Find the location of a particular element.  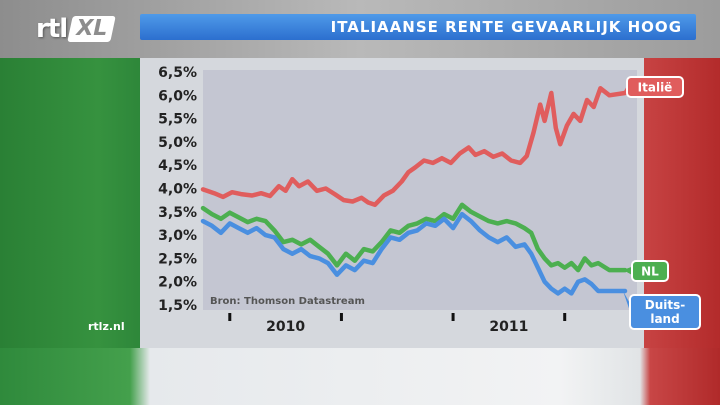

left-flag-band is located at coordinates (70, 203).